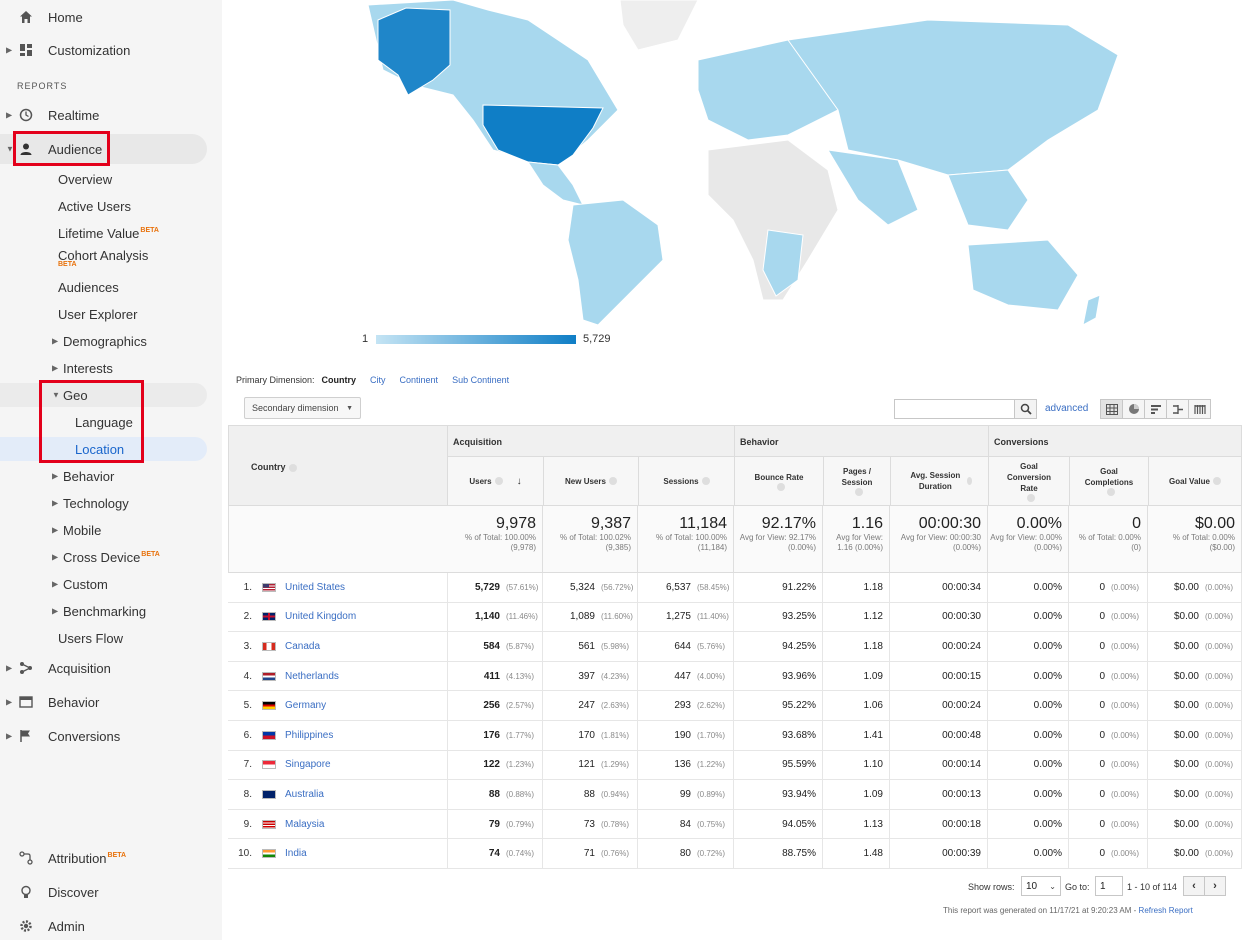 The width and height of the screenshot is (1250, 940). What do you see at coordinates (339, 380) in the screenshot?
I see `dimension-country: Country` at bounding box center [339, 380].